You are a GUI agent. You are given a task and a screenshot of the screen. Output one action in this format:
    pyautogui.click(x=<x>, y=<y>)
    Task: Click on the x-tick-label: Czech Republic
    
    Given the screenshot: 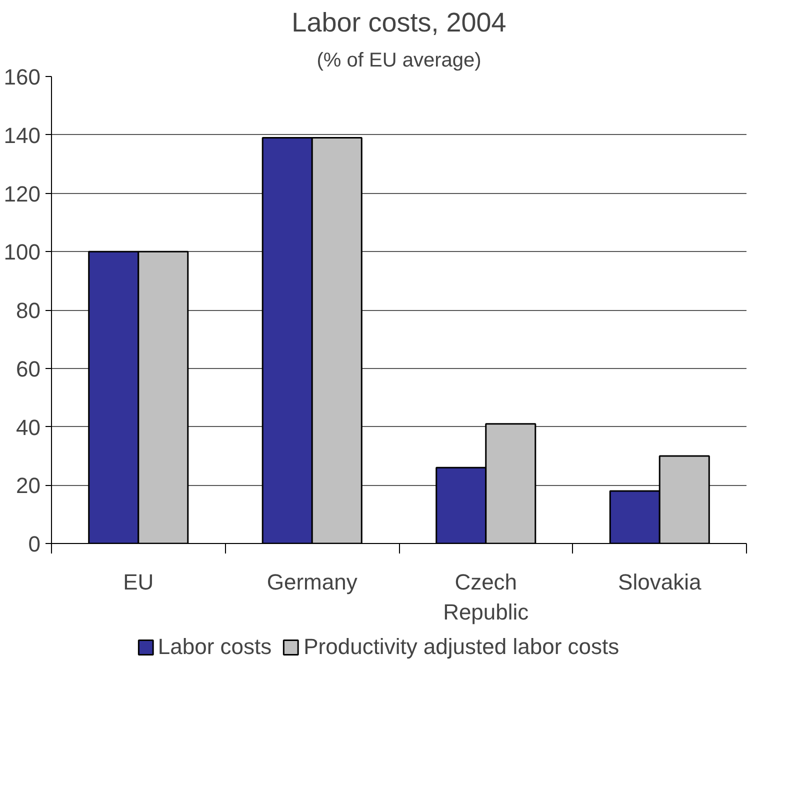 What is the action you would take?
    pyautogui.click(x=486, y=597)
    